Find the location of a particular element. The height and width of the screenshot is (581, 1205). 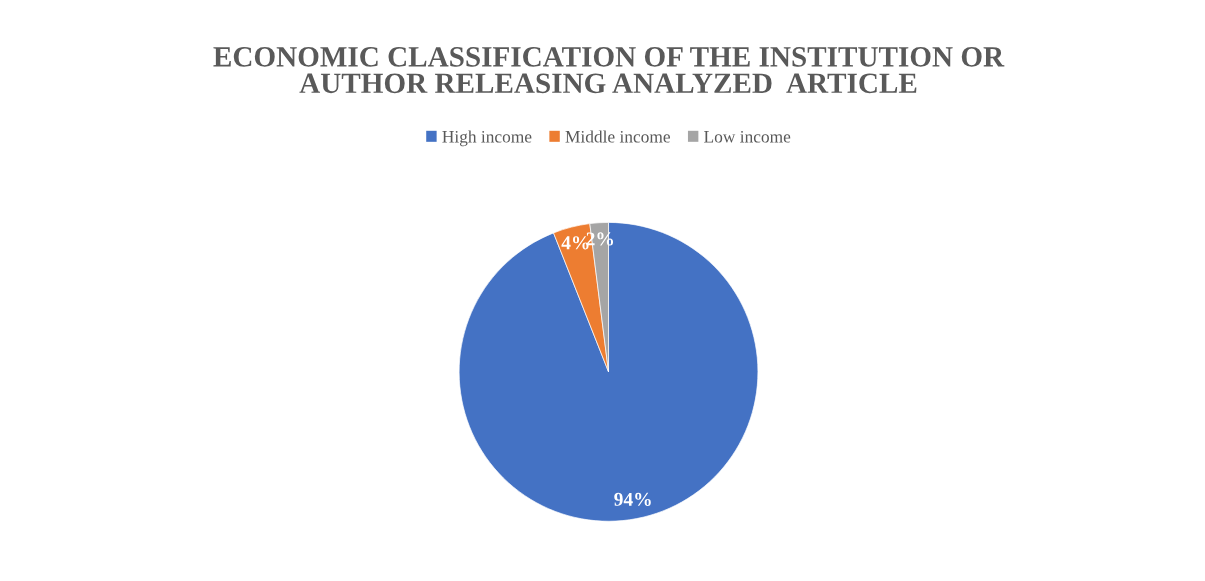

data-label: 94% is located at coordinates (632, 499).